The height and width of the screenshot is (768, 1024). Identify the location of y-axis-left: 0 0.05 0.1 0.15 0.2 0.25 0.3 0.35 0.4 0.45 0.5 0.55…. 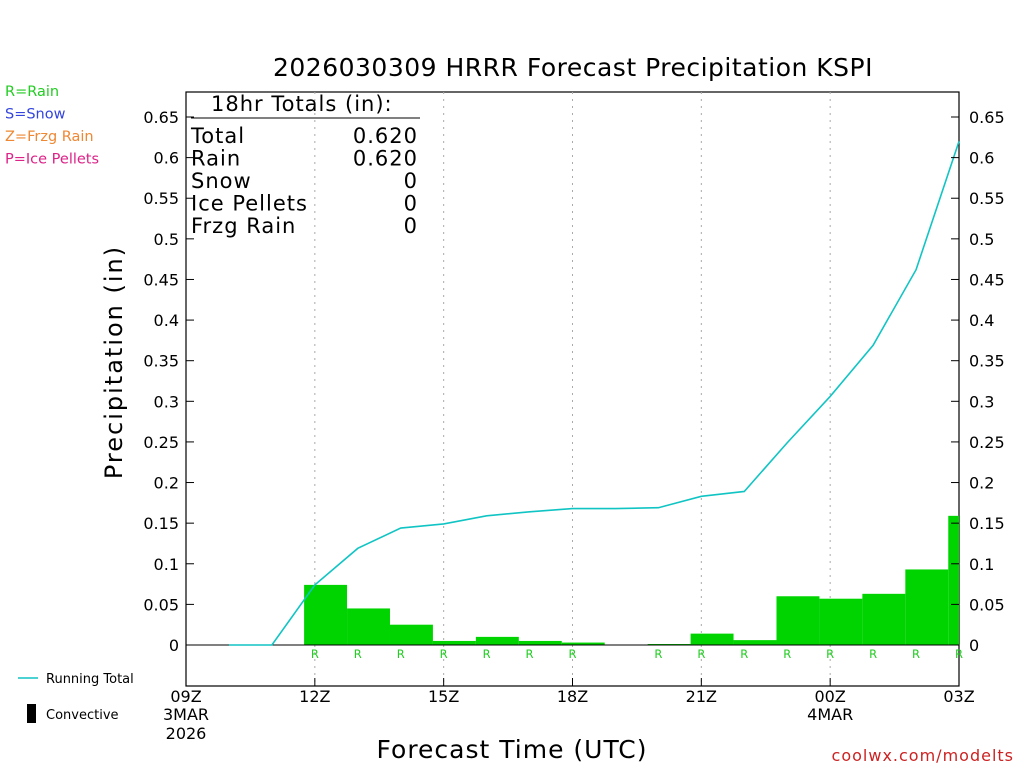
(168, 381).